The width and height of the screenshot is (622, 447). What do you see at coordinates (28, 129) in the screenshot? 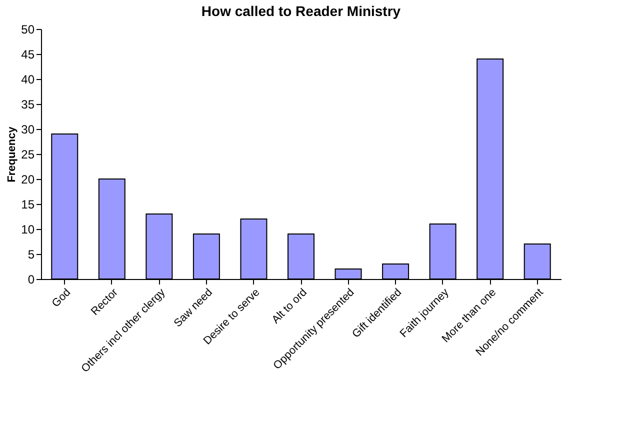
I see `y-tick-label: 30` at bounding box center [28, 129].